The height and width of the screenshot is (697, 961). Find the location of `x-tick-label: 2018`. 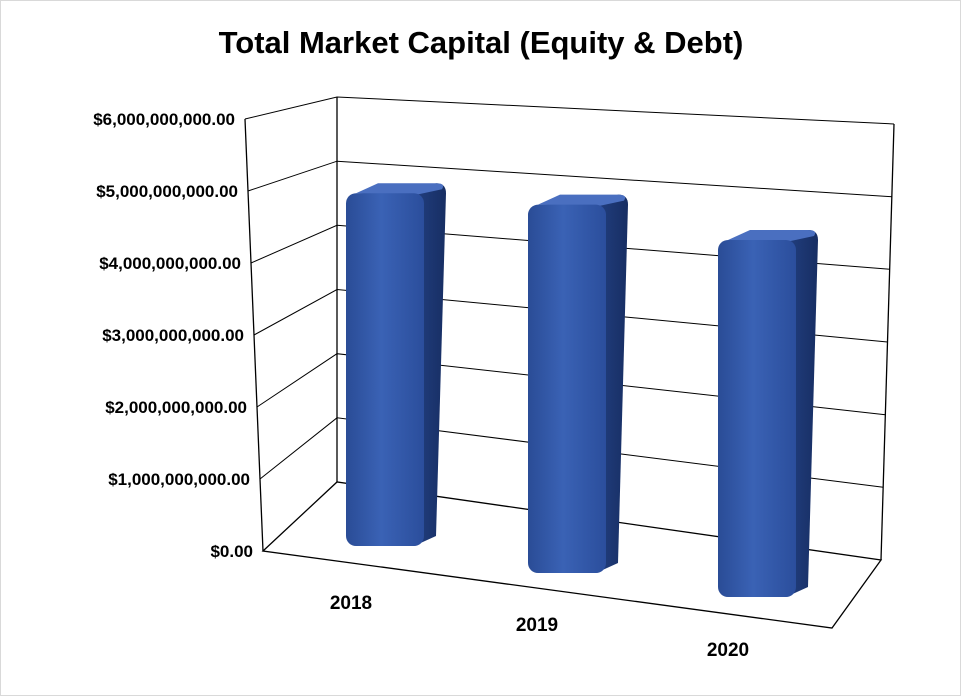

x-tick-label: 2018 is located at coordinates (351, 603).